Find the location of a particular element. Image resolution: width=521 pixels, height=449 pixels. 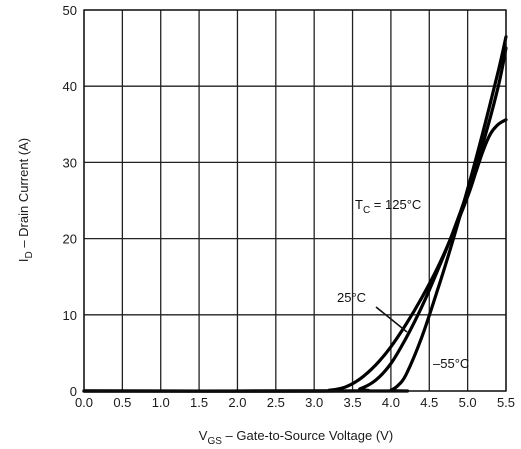

y-tick-label: 40 is located at coordinates (70, 86).